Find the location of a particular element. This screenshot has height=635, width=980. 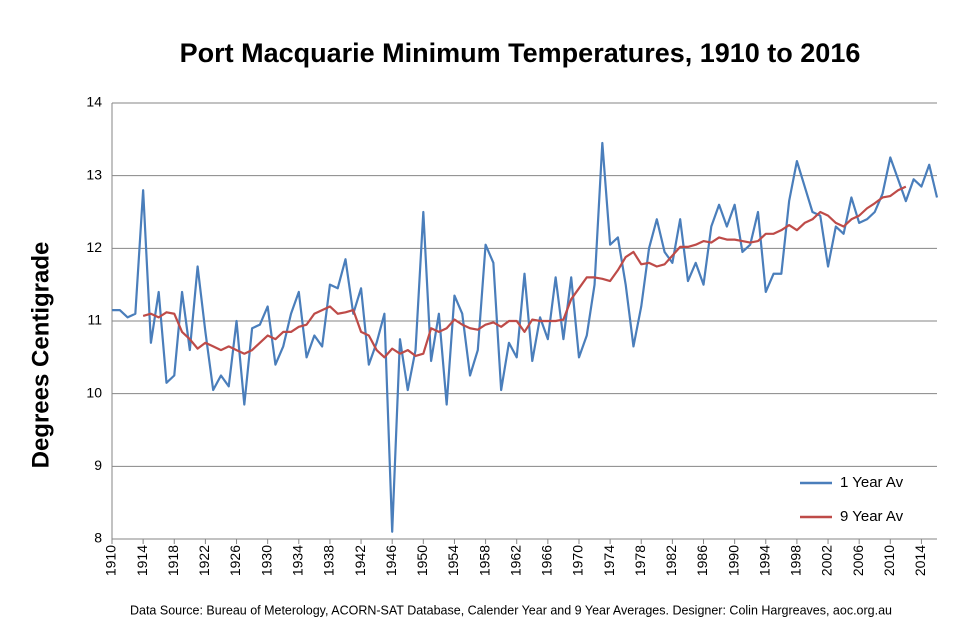

legend-label: 9 Year Av is located at coordinates (872, 516).